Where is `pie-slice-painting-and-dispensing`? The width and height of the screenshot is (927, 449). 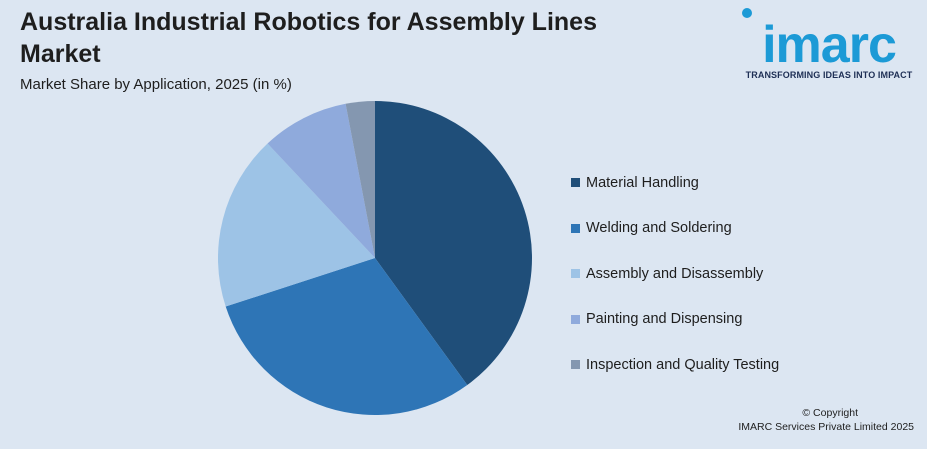 pie-slice-painting-and-dispensing is located at coordinates (321, 180).